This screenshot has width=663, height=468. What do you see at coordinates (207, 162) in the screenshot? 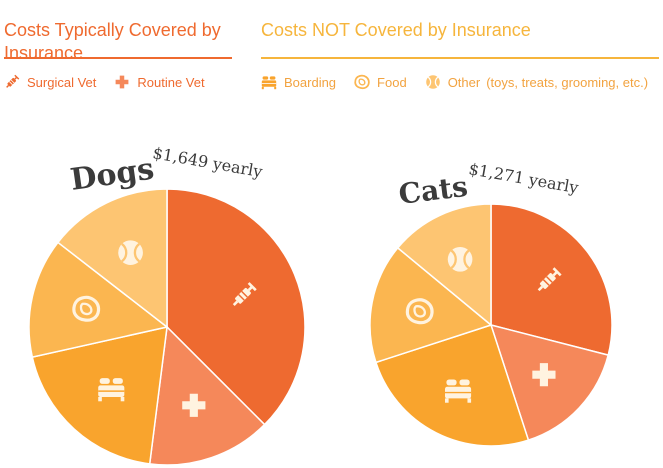
I see `dogs-chart-subtitle: $1,649 yearly` at bounding box center [207, 162].